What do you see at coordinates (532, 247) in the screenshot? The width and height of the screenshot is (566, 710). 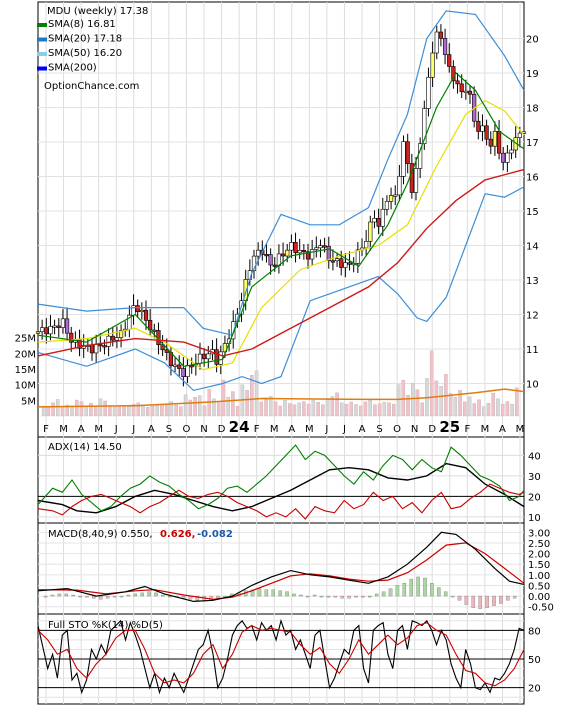 I see `price-tick-label: 14` at bounding box center [532, 247].